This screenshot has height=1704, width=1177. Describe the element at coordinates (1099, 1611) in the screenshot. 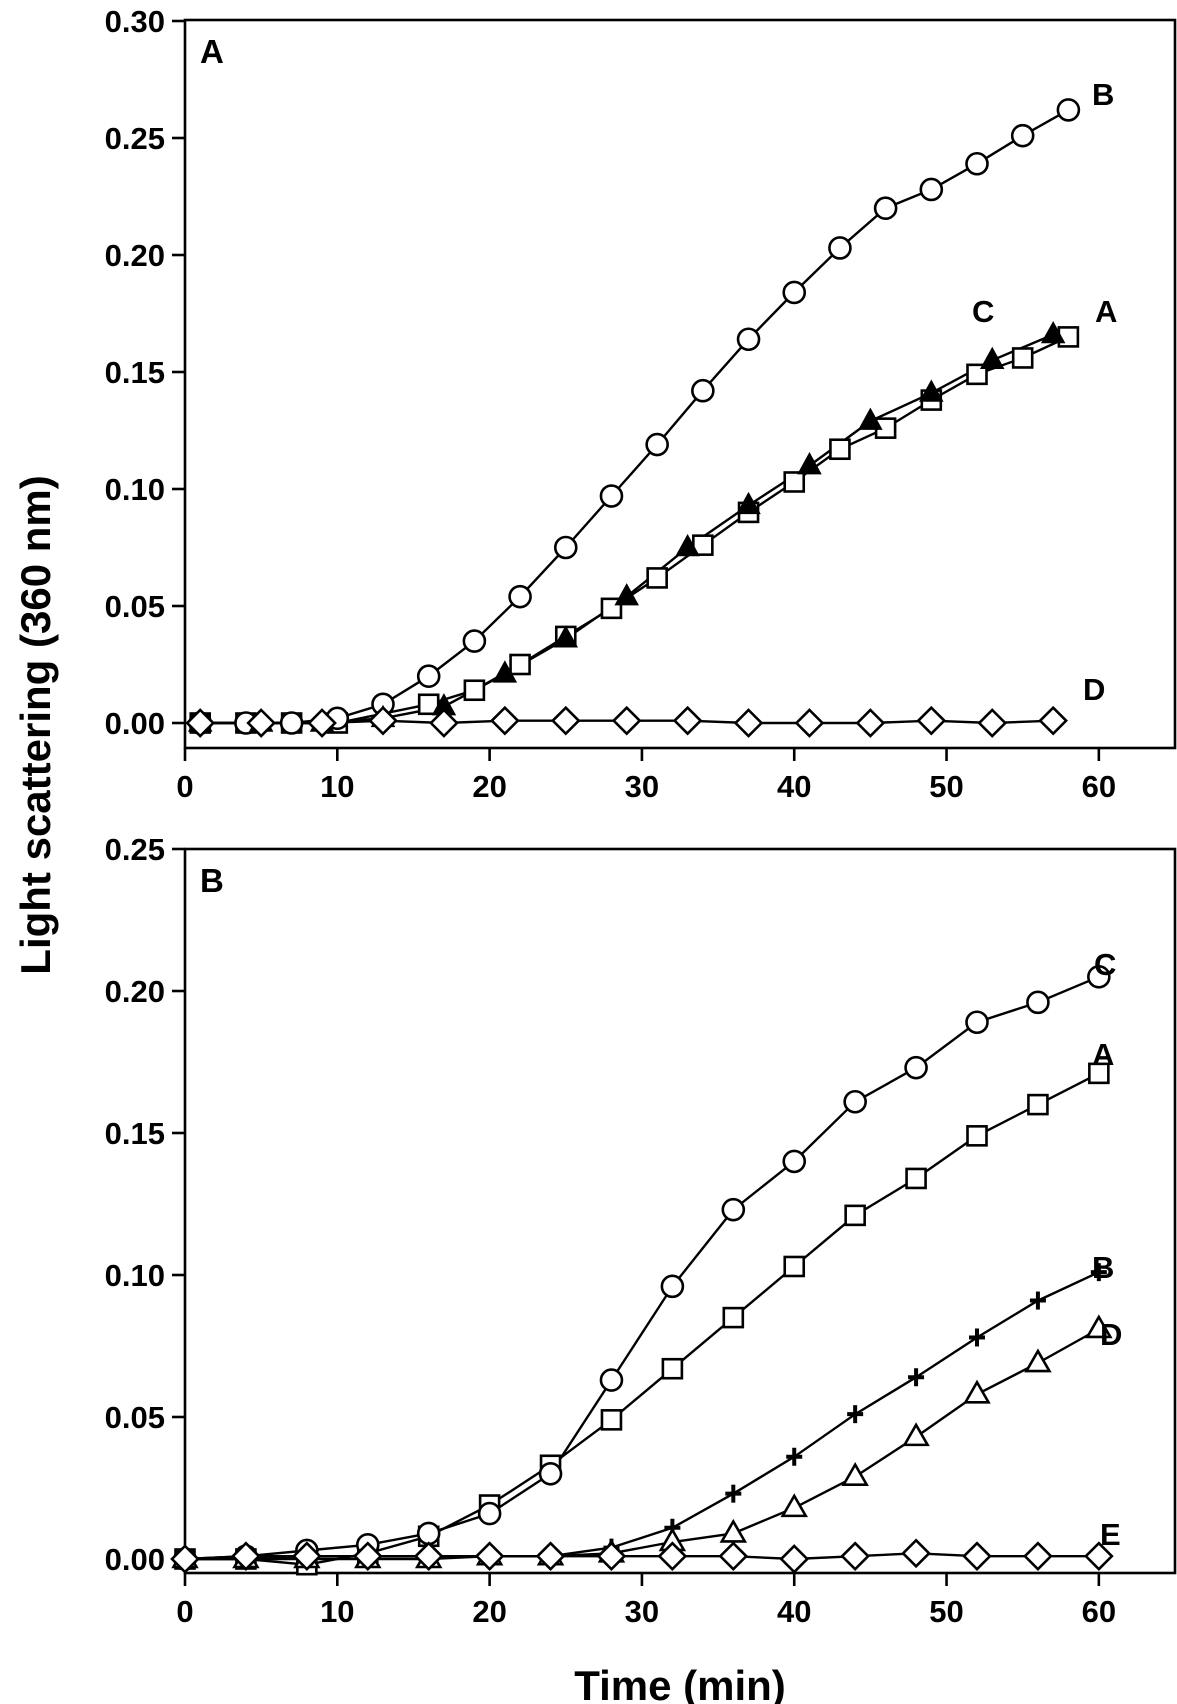

I see `panel-b-x-tick-label: 60` at that location.